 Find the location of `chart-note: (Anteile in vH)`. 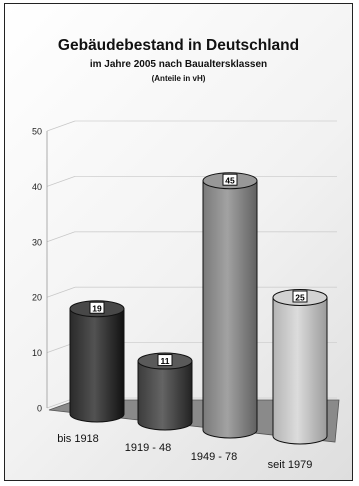

chart-note: (Anteile in vH) is located at coordinates (178, 78).